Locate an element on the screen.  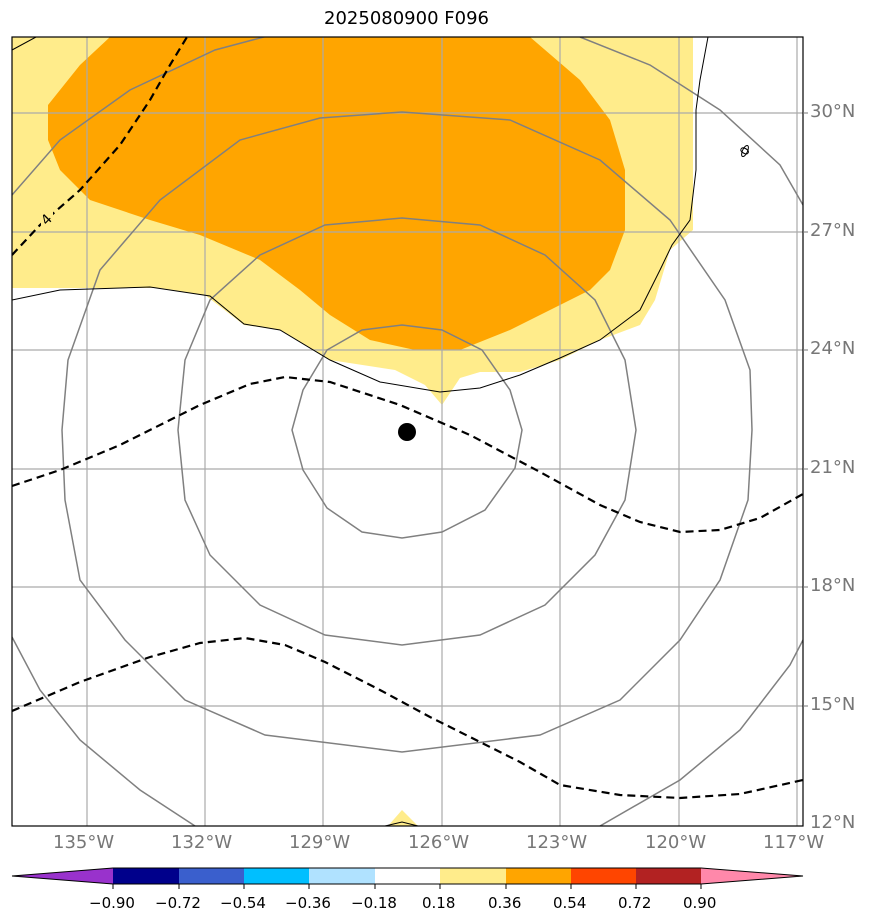
lon-label: 129°W is located at coordinates (320, 842).